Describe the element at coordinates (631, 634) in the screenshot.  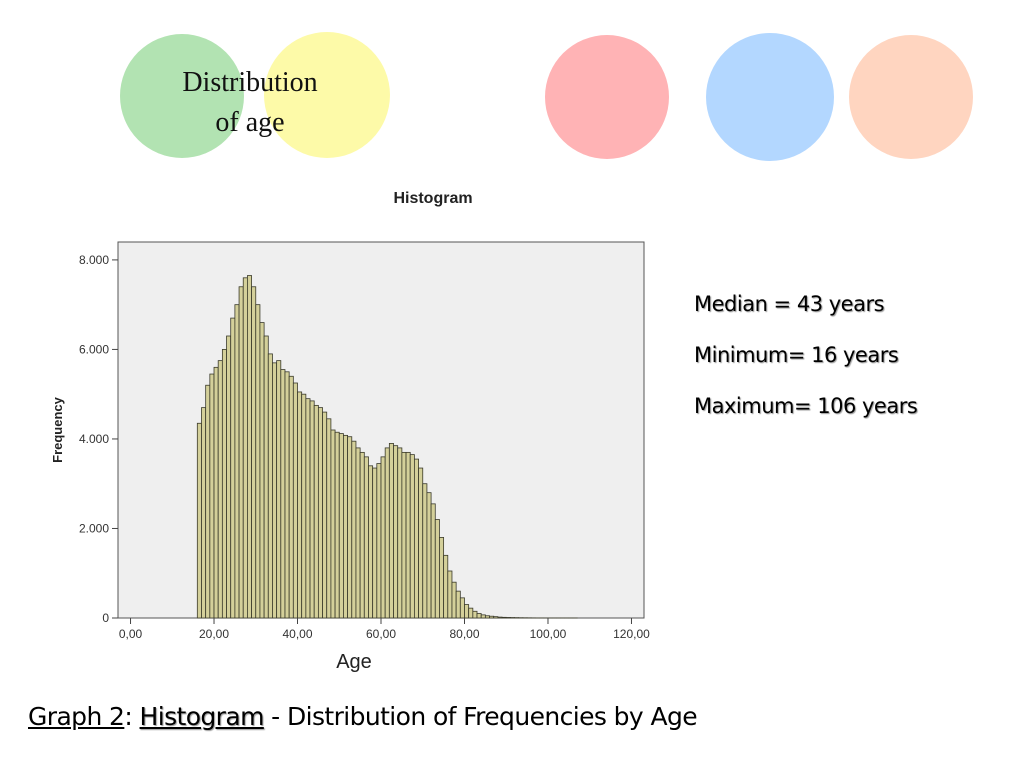
I see `x-tick-label: 120,00` at that location.